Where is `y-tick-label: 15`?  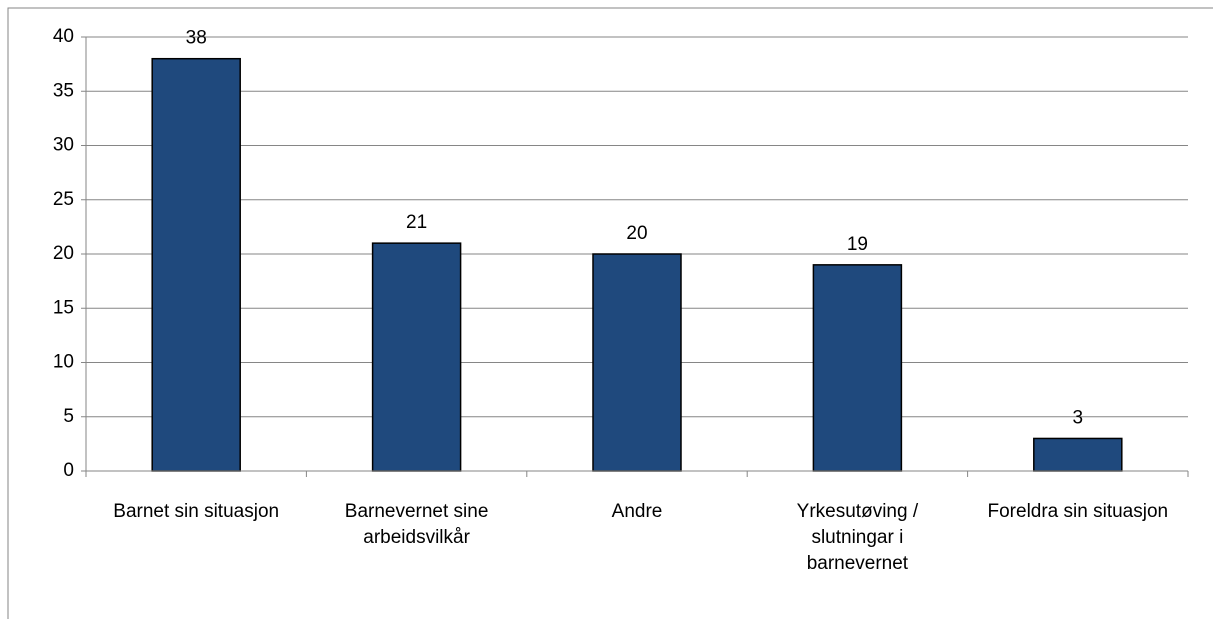 y-tick-label: 15 is located at coordinates (63, 307).